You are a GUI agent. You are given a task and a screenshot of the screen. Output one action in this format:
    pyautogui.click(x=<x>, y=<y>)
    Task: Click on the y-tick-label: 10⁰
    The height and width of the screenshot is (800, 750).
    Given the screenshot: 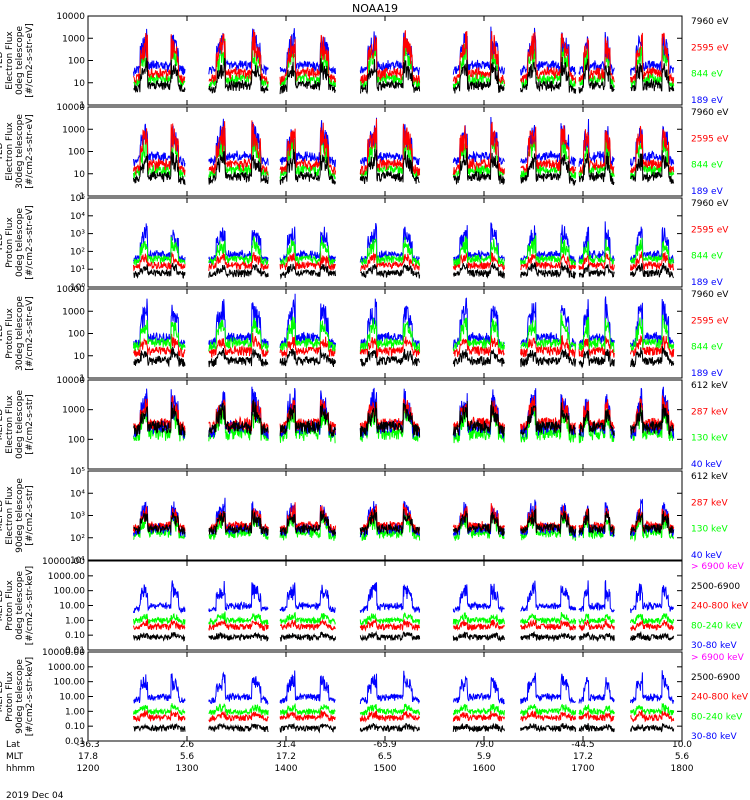 What is the action you would take?
    pyautogui.click(x=77, y=288)
    